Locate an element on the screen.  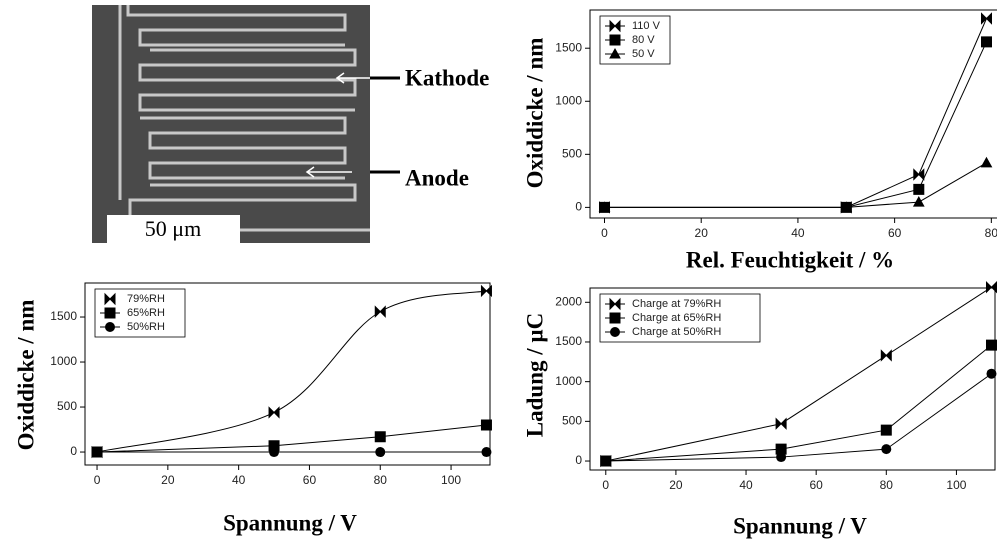
legend-label: Charge at 65%RH is located at coordinates (676, 318).